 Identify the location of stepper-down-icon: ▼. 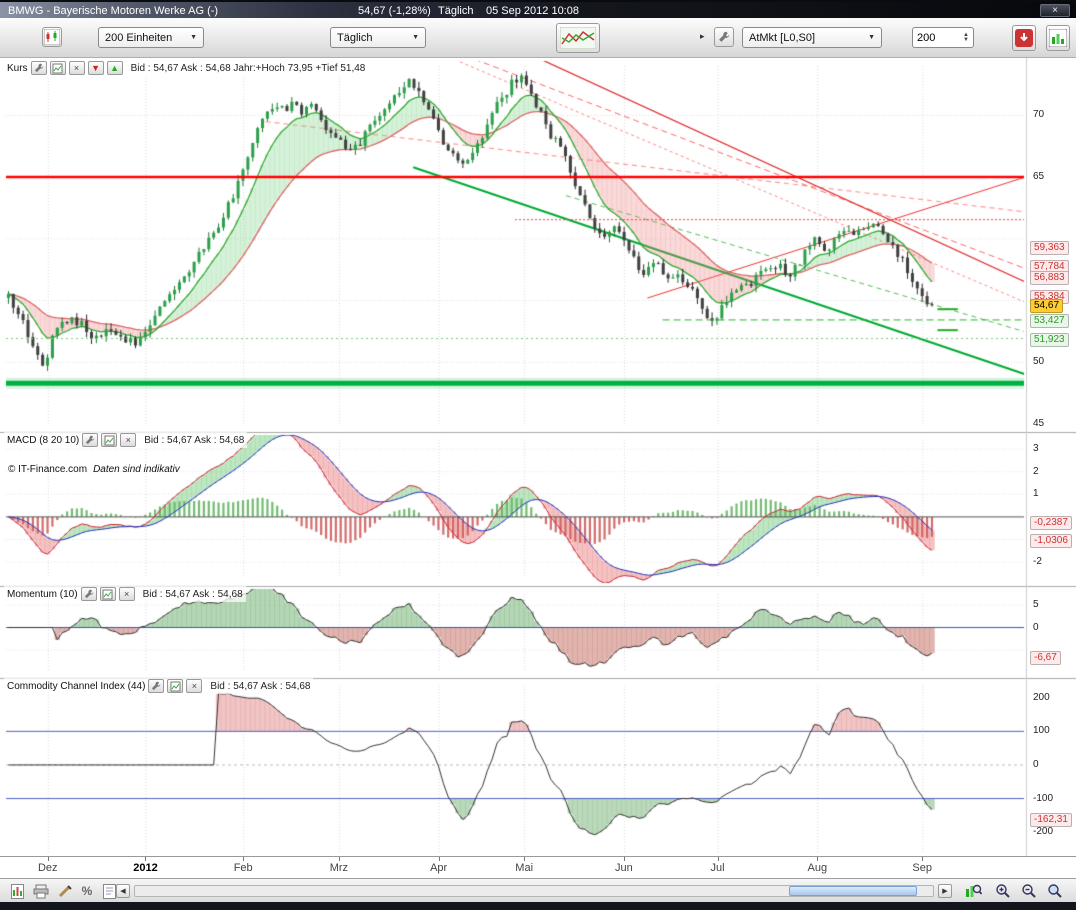
(966, 39).